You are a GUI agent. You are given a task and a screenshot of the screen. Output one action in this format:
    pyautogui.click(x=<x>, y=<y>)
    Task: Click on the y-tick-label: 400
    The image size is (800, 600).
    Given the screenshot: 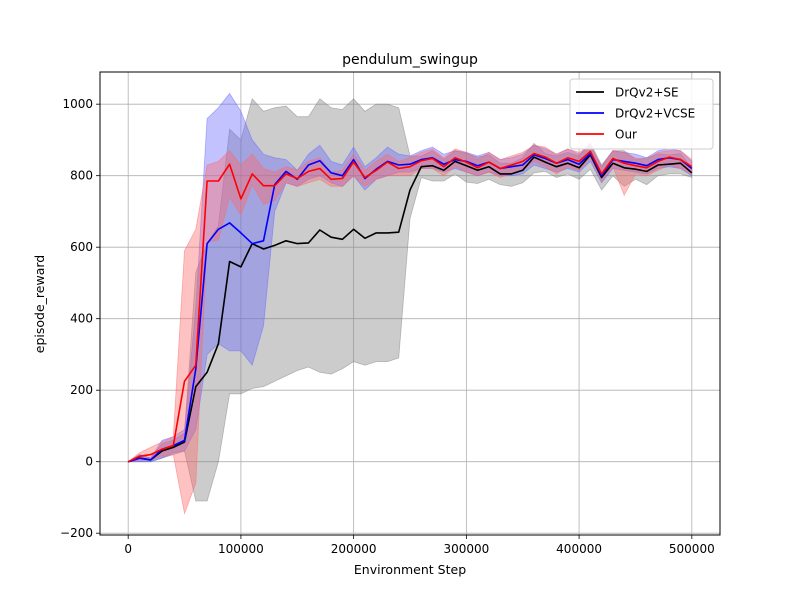 What is the action you would take?
    pyautogui.click(x=81, y=319)
    